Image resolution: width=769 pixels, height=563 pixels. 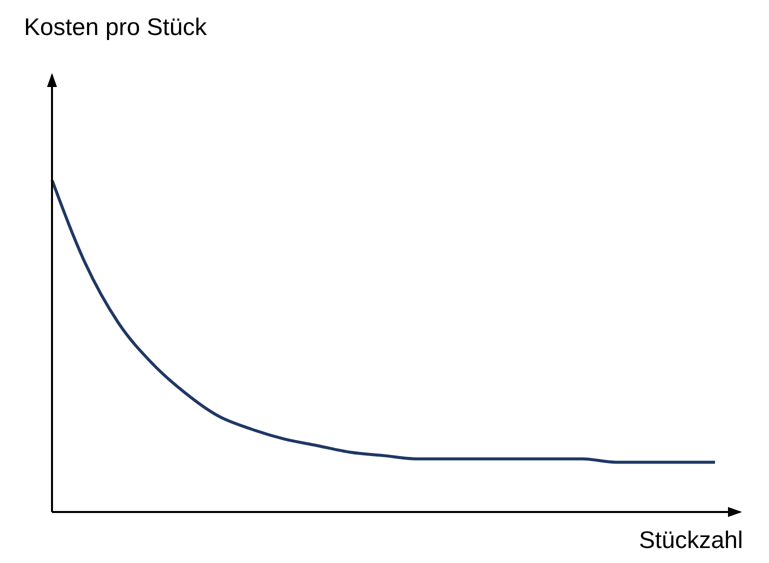 I want to click on text: Kosten pro Stück, so click(x=115, y=28).